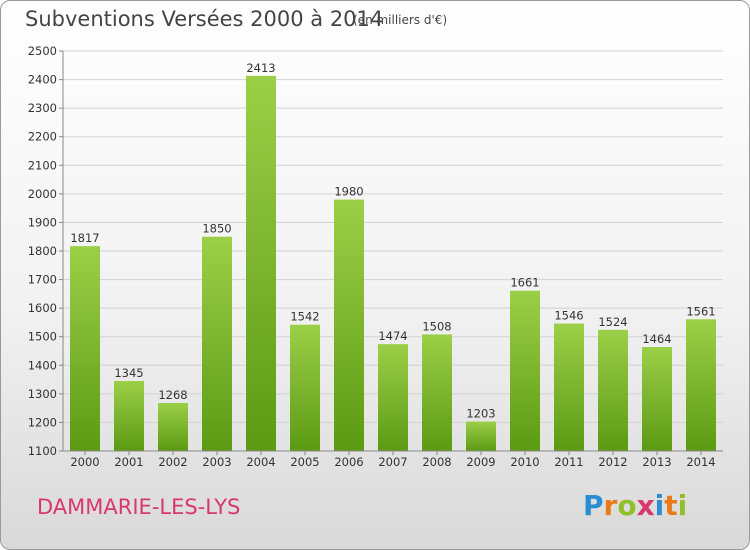 The height and width of the screenshot is (550, 750). What do you see at coordinates (700, 462) in the screenshot?
I see `x-tick-label: 2014` at bounding box center [700, 462].